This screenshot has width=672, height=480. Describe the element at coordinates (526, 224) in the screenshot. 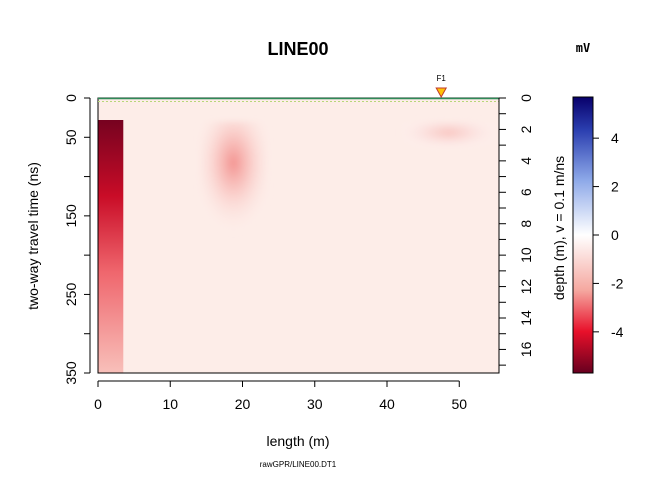

I see `depth-tick-label: 8` at that location.